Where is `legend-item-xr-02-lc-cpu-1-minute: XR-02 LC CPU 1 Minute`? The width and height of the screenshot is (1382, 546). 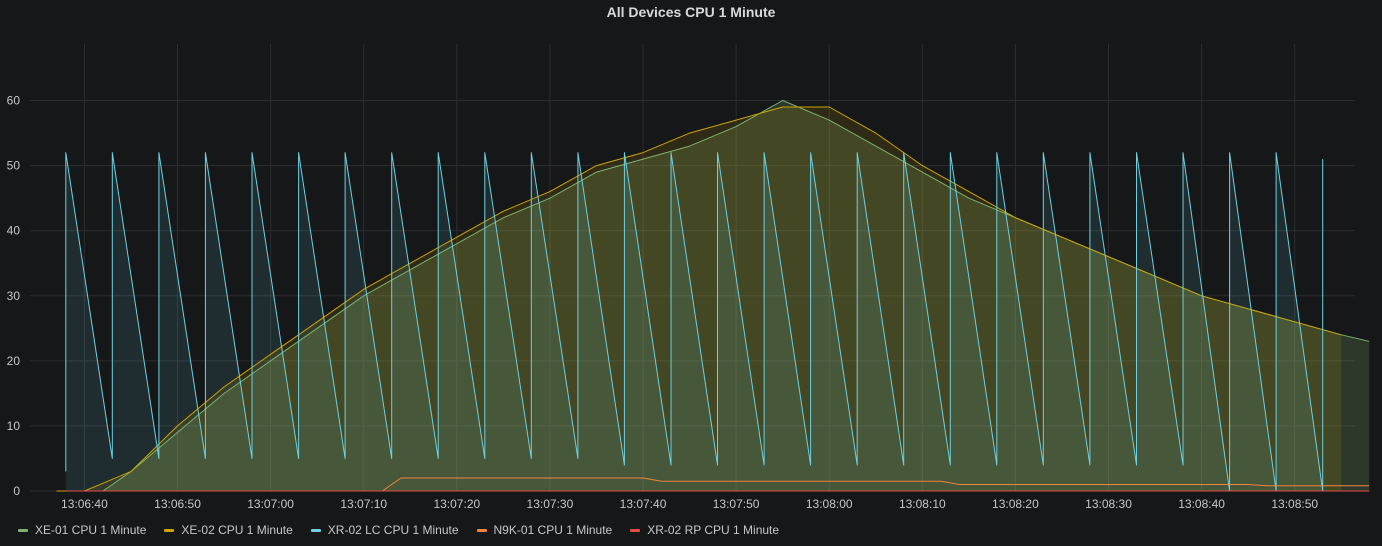 legend-item-xr-02-lc-cpu-1-minute: XR-02 LC CPU 1 Minute is located at coordinates (384, 530).